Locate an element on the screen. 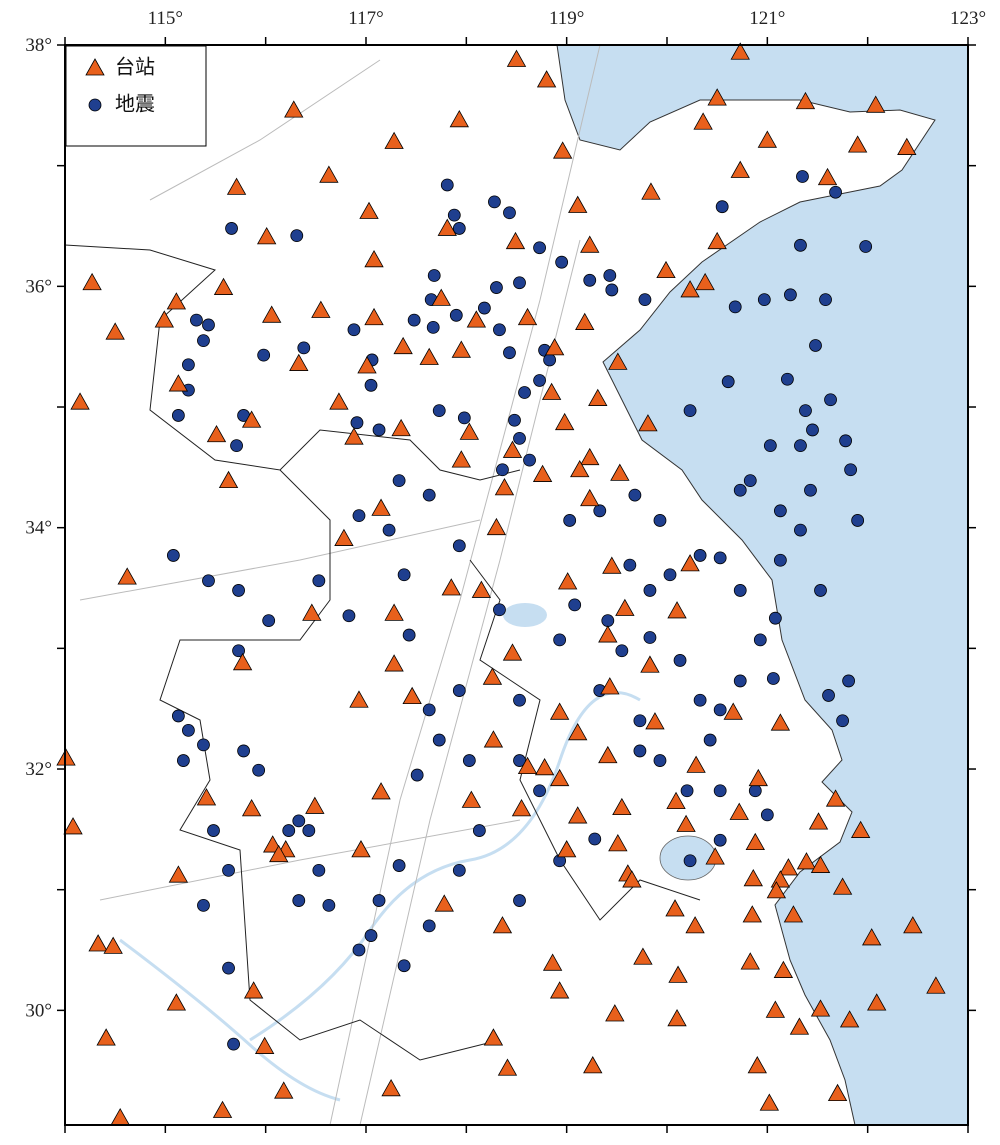 This screenshot has height=1145, width=1000. y-tick-label: 32° is located at coordinates (38, 769).